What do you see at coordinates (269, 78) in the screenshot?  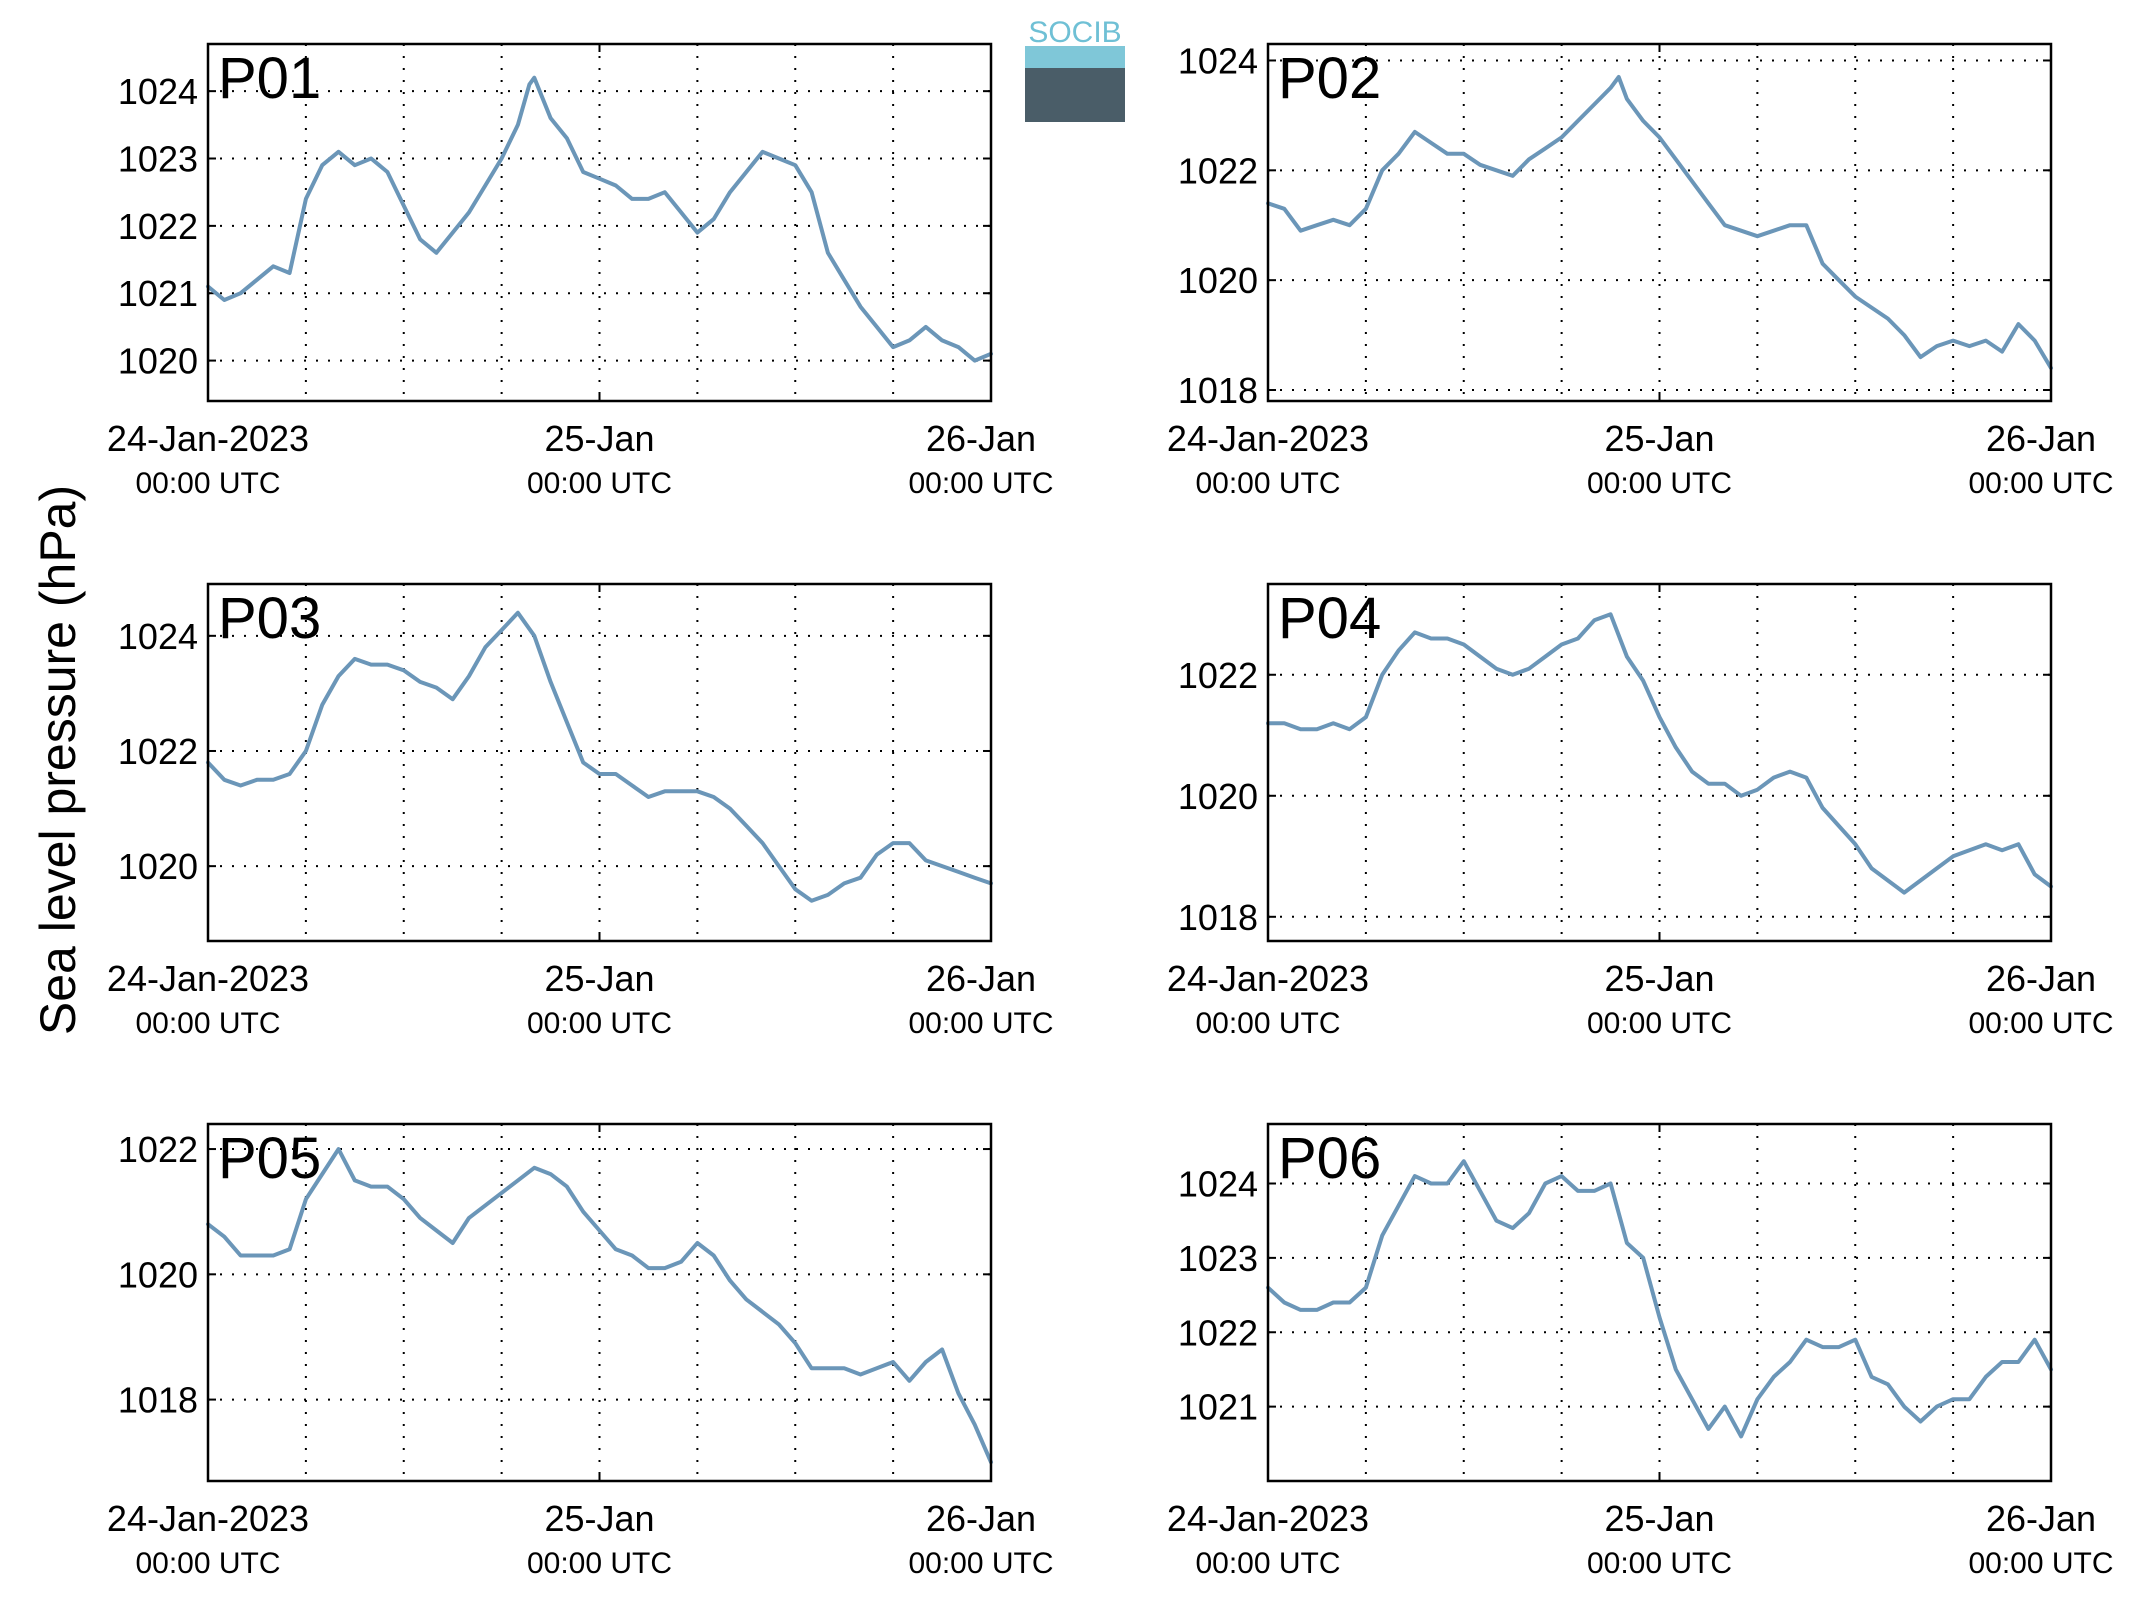 I see `station-label: P01` at bounding box center [269, 78].